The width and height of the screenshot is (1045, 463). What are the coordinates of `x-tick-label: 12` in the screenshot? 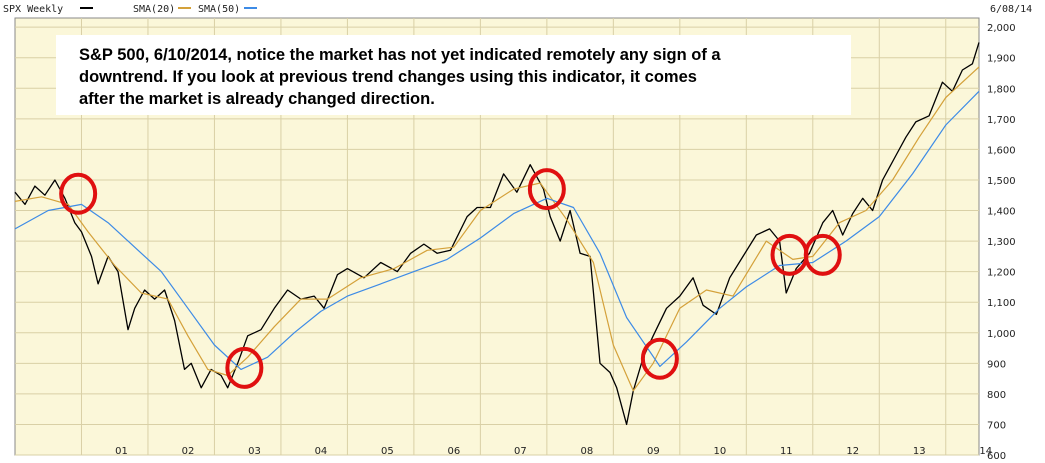 It's located at (852, 451).